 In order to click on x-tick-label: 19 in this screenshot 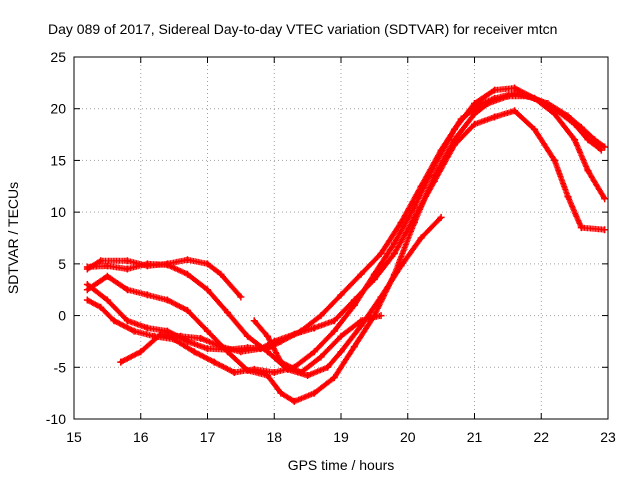, I will do `click(341, 437)`.